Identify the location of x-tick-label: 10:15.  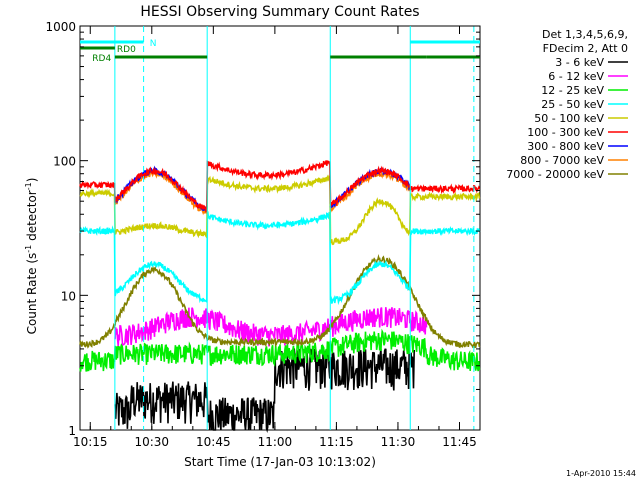
(90, 442).